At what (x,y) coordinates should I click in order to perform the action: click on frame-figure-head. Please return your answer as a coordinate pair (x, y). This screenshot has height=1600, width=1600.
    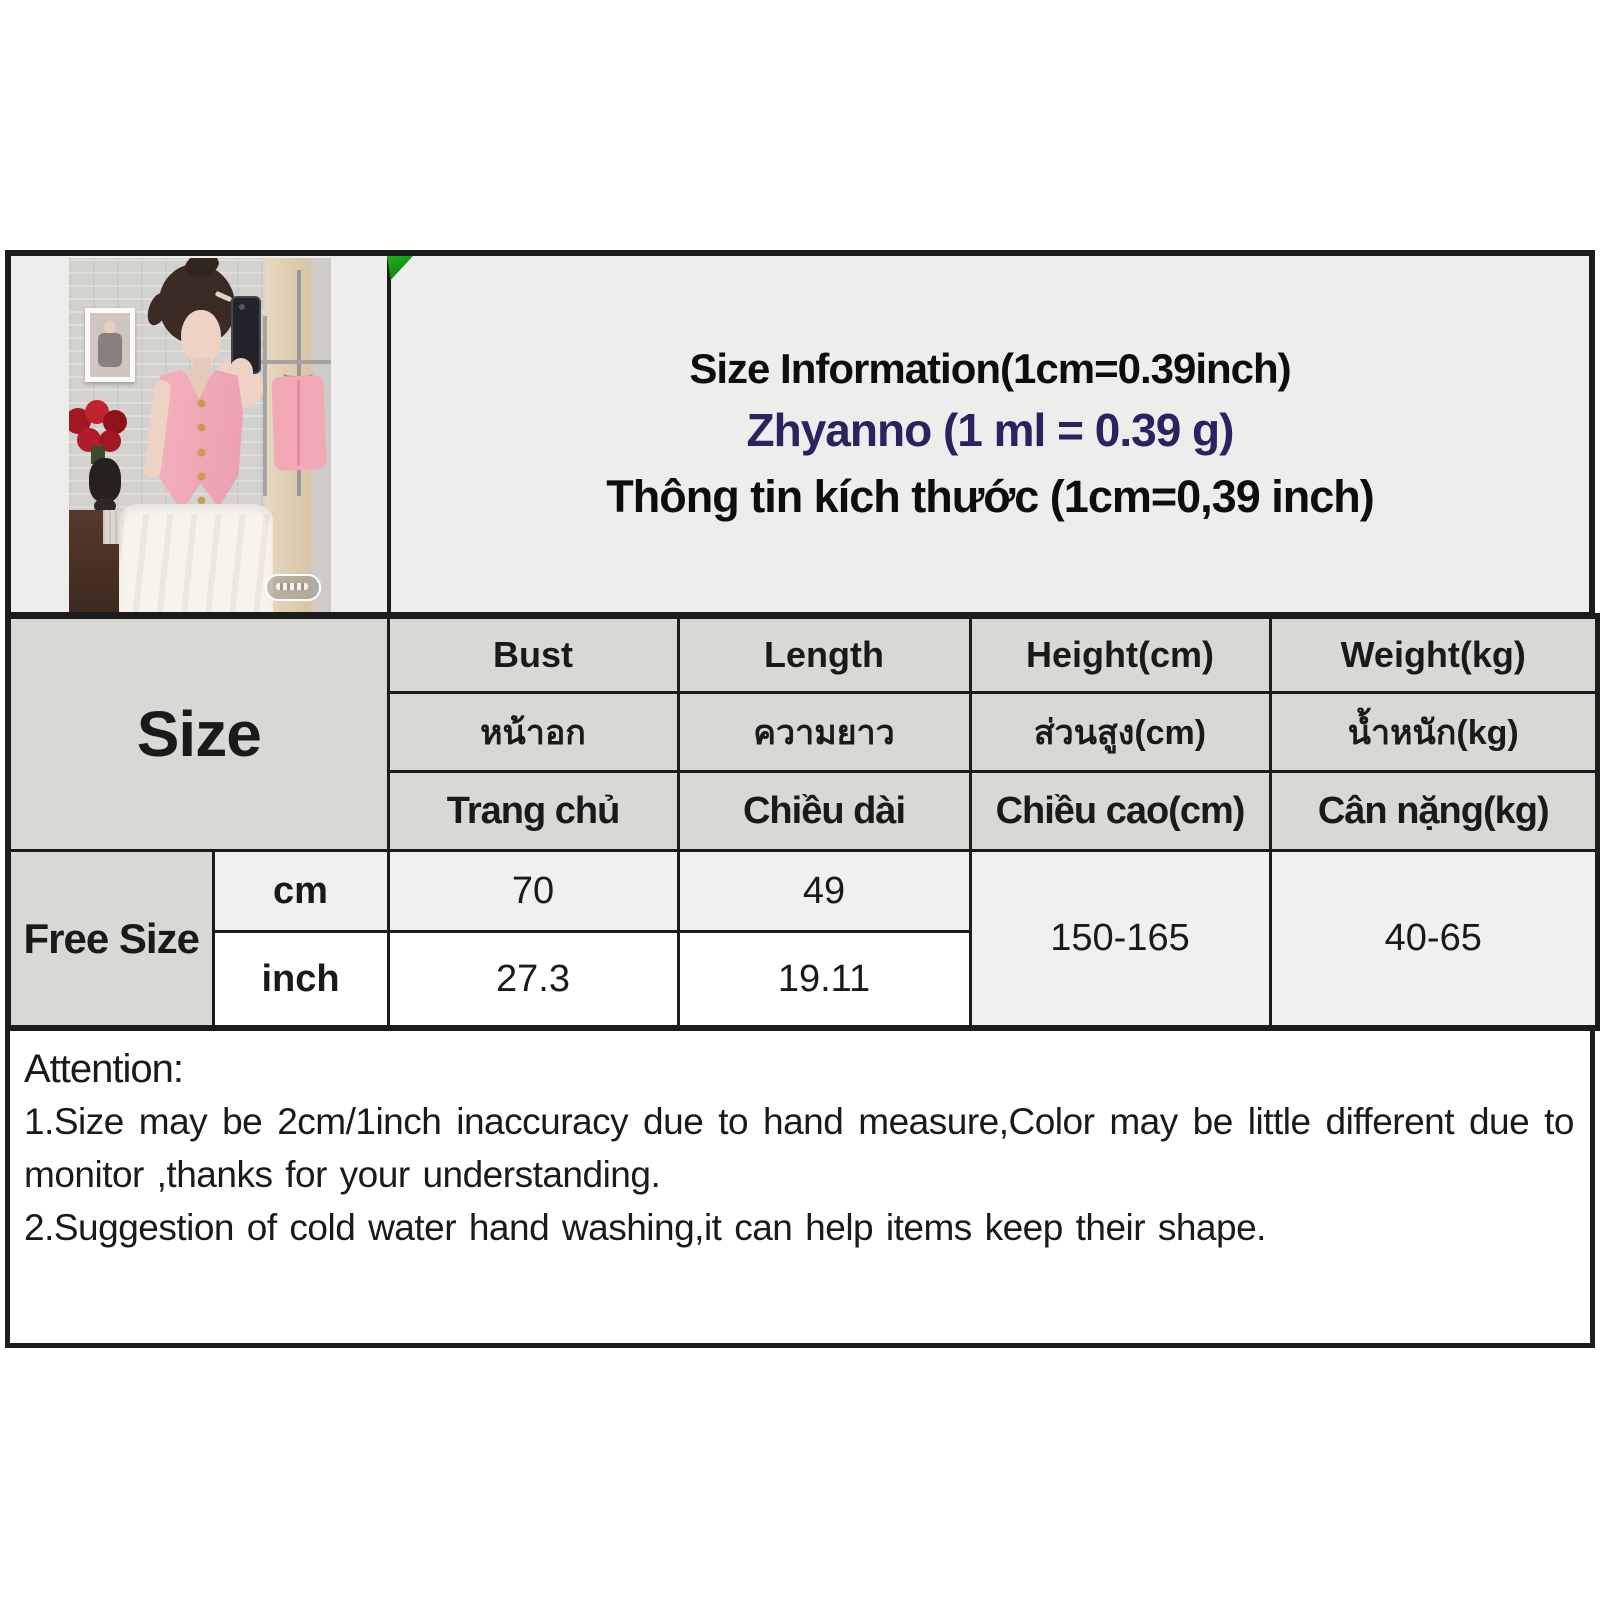
    Looking at the image, I should click on (110, 327).